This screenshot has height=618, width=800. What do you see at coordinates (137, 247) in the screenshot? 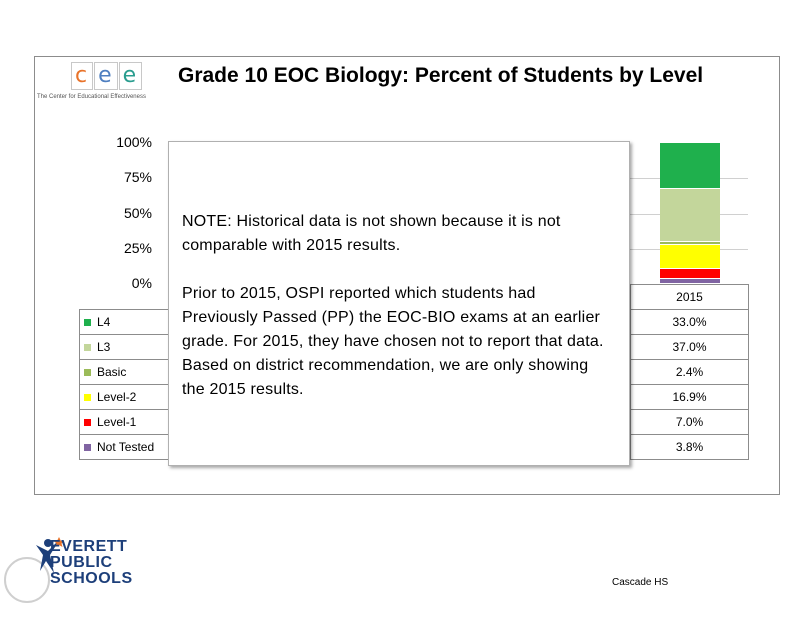
I see `y-tick-label: 25%` at bounding box center [137, 247].